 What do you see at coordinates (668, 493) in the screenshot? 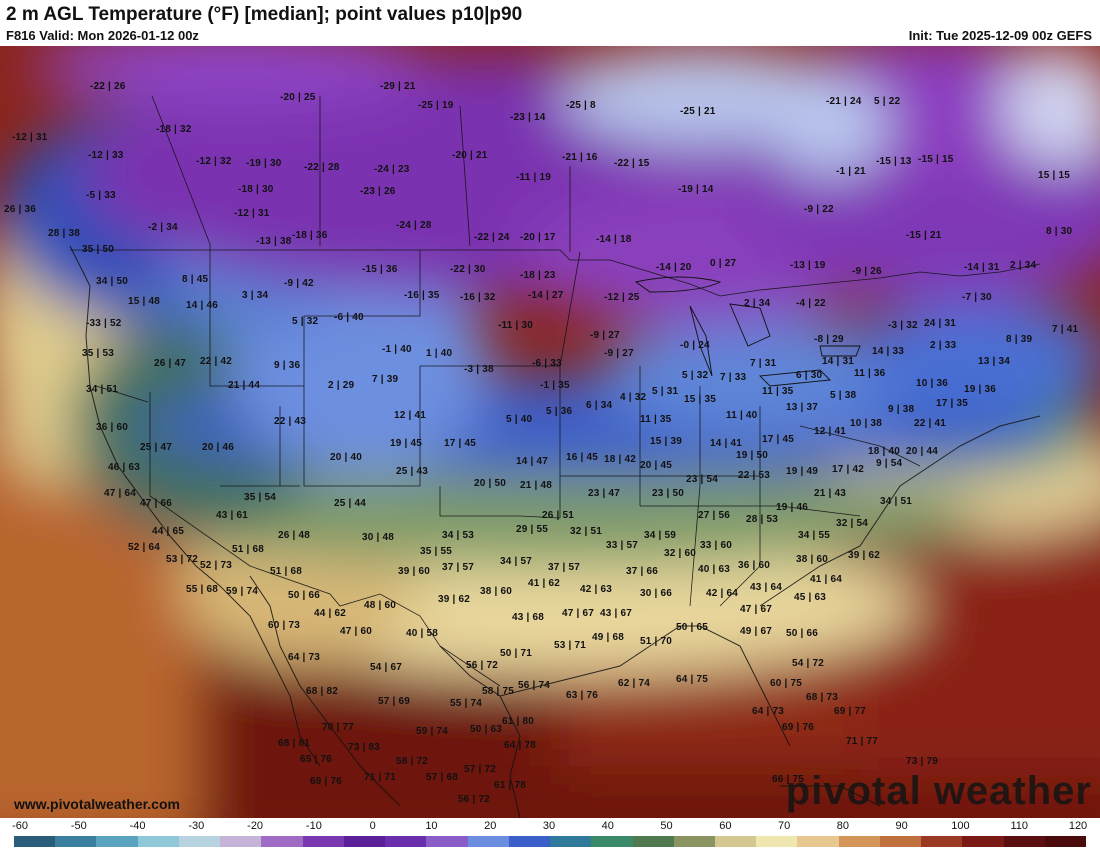
I see `point-value: 23 | 50` at bounding box center [668, 493].